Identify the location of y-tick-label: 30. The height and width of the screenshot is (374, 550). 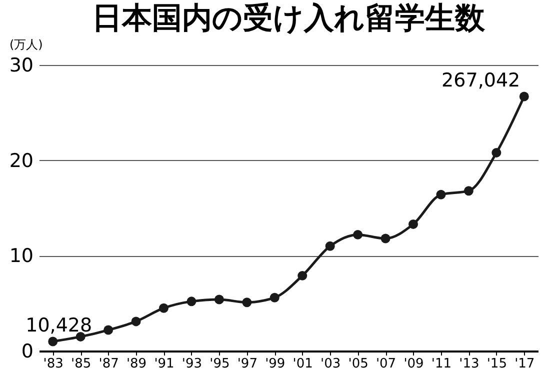
(21, 65).